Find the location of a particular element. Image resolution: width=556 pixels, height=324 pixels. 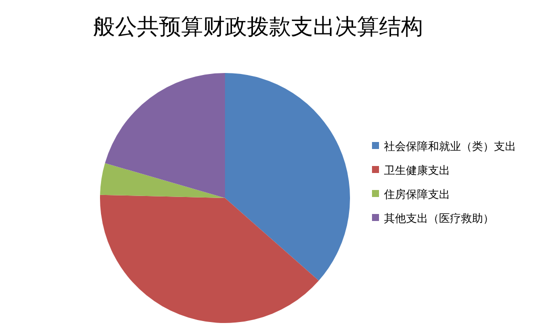

legend-label: 住房保障支出 is located at coordinates (417, 194).